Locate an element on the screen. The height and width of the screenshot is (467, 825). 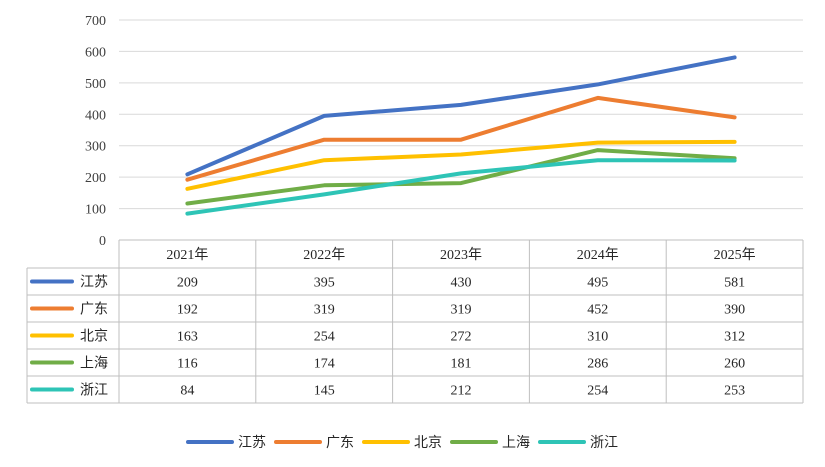
data-label: 116 is located at coordinates (187, 364).